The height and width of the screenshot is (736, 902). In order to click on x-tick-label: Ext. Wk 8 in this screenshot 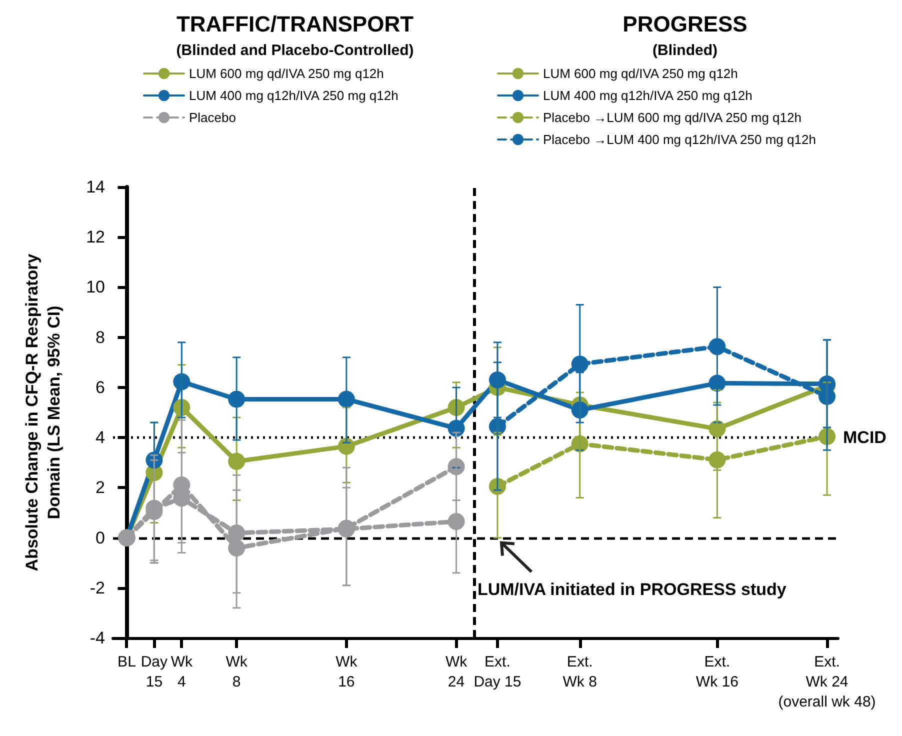, I will do `click(579, 672)`.